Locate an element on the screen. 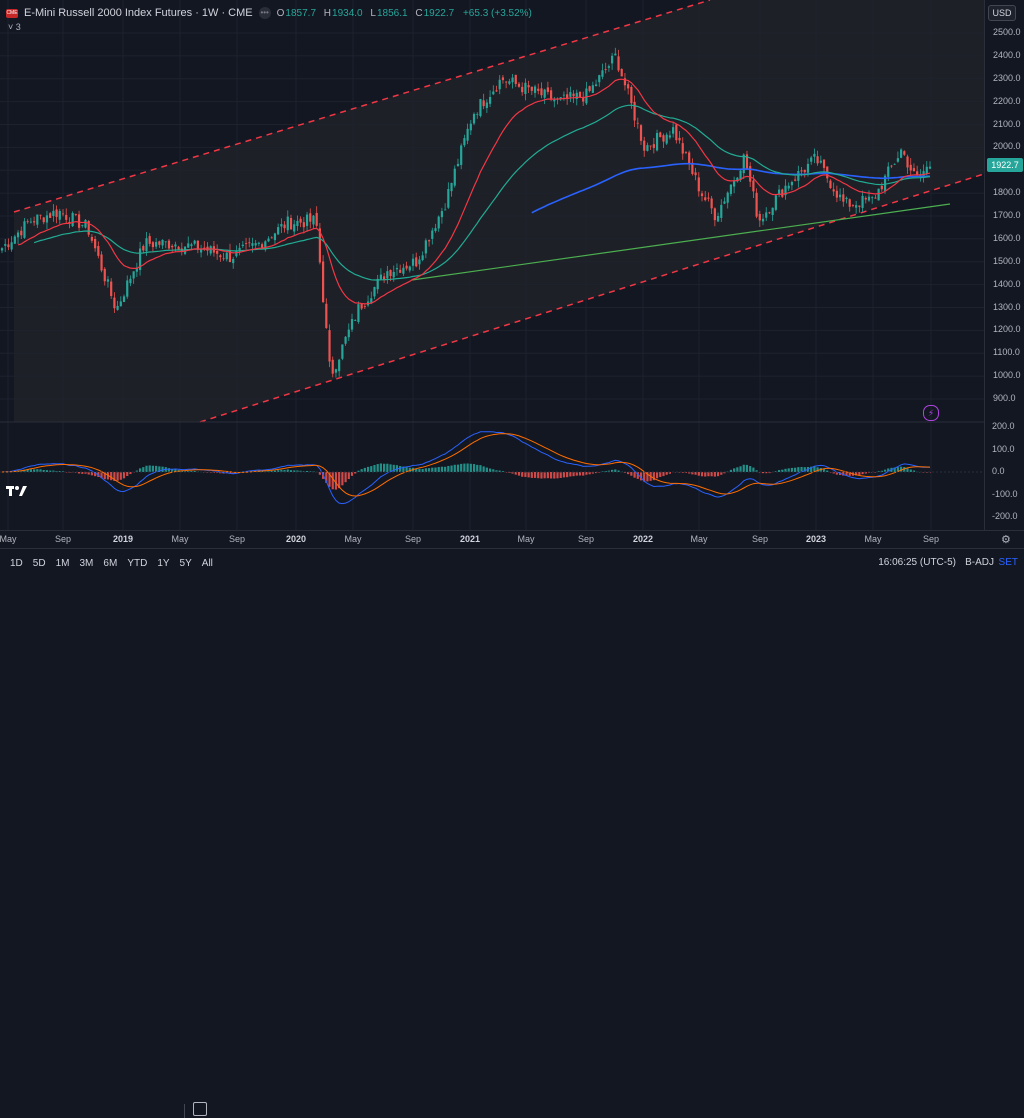 The width and height of the screenshot is (1024, 1118). more-options-icon: ••• is located at coordinates (264, 13).